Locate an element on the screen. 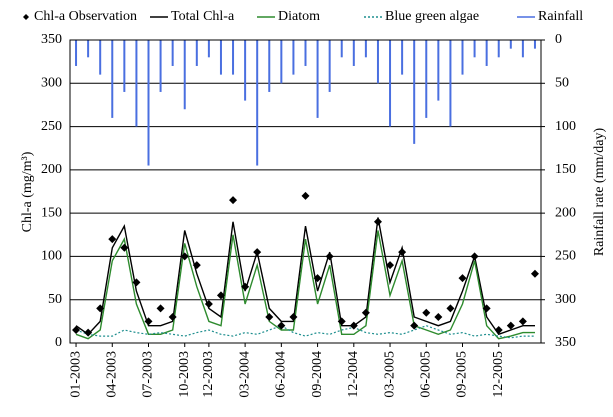 This screenshot has height=417, width=613. x-tick-label: 12-2005 is located at coordinates (498, 374).